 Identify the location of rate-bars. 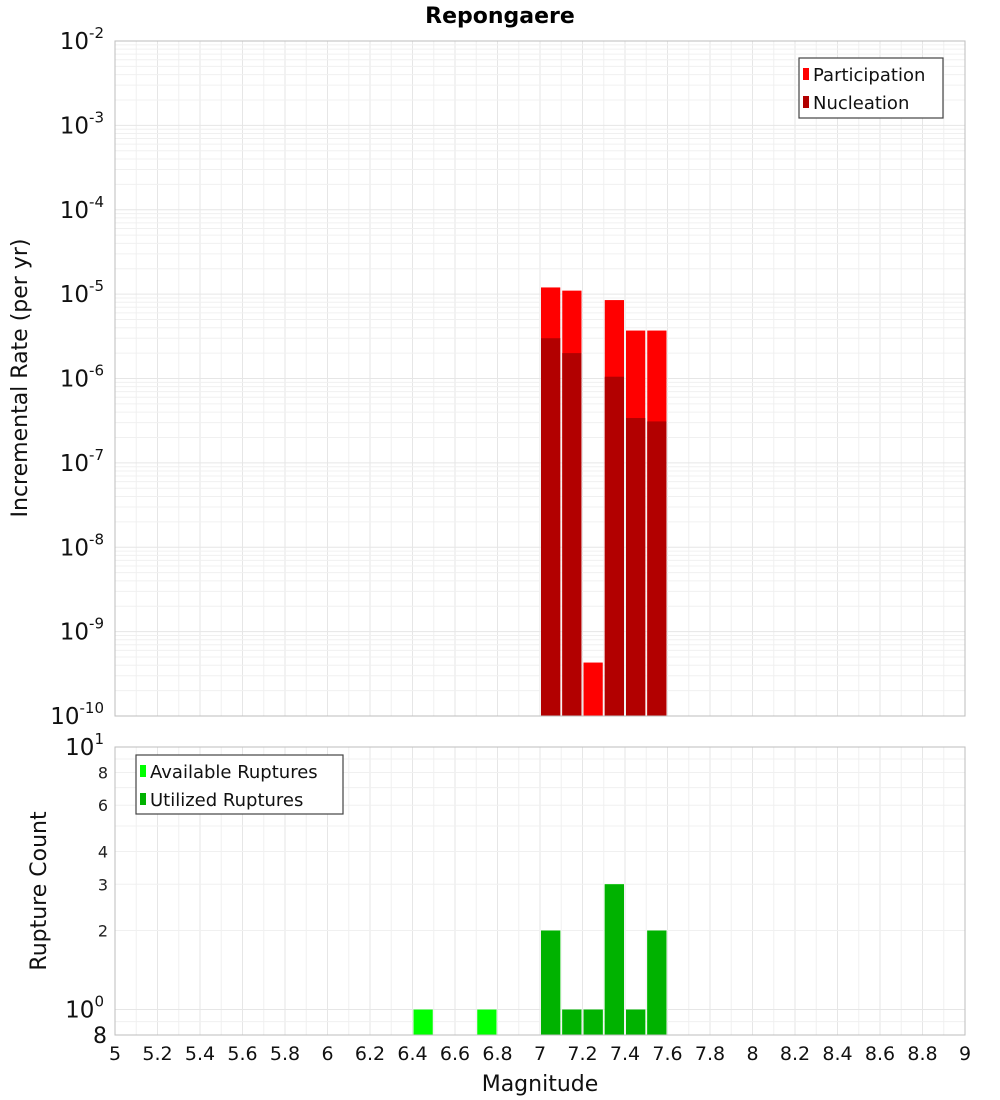
(604, 501).